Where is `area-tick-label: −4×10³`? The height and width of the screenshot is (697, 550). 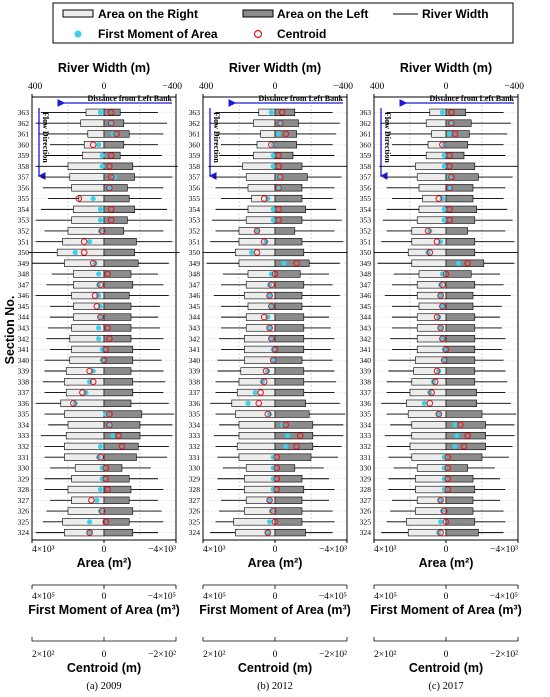 area-tick-label: −4×10³ is located at coordinates (333, 550).